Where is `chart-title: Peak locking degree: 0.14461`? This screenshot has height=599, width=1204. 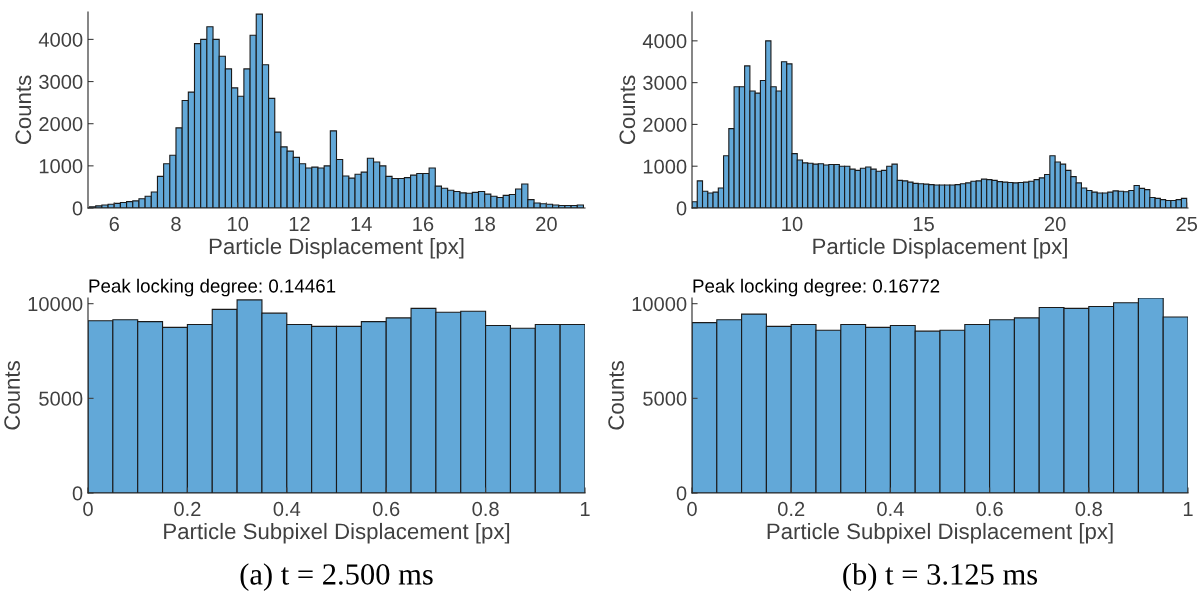 chart-title: Peak locking degree: 0.14461 is located at coordinates (212, 287).